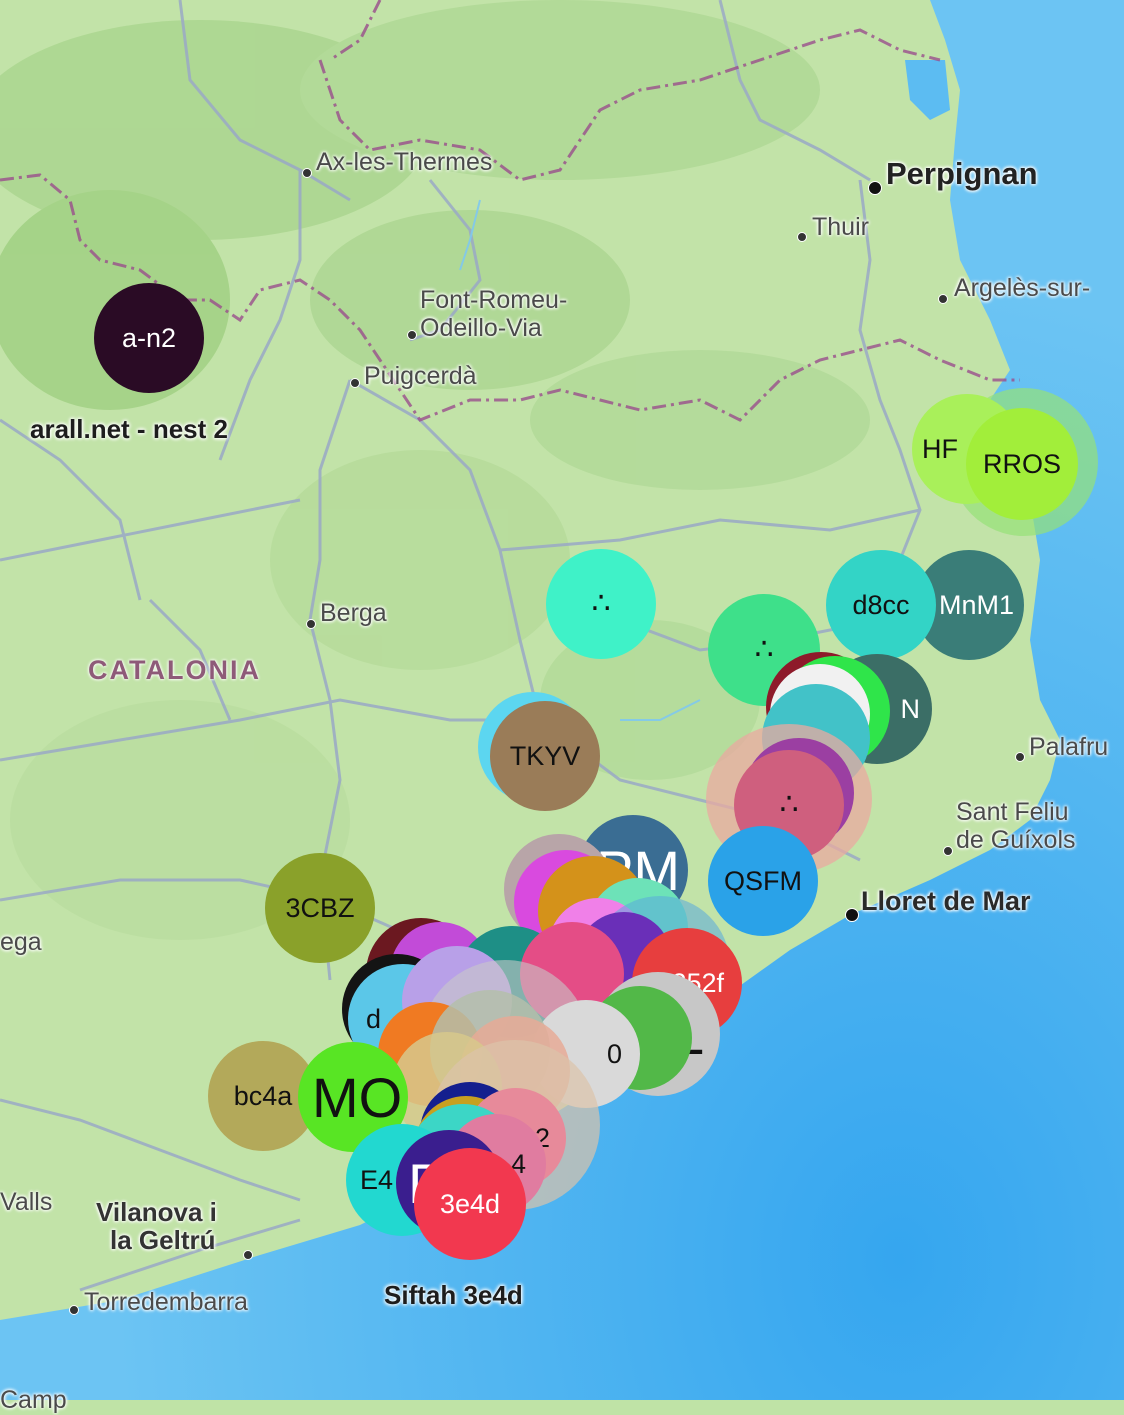 This screenshot has height=1415, width=1124. What do you see at coordinates (311, 624) in the screenshot?
I see `town-dot-berga` at bounding box center [311, 624].